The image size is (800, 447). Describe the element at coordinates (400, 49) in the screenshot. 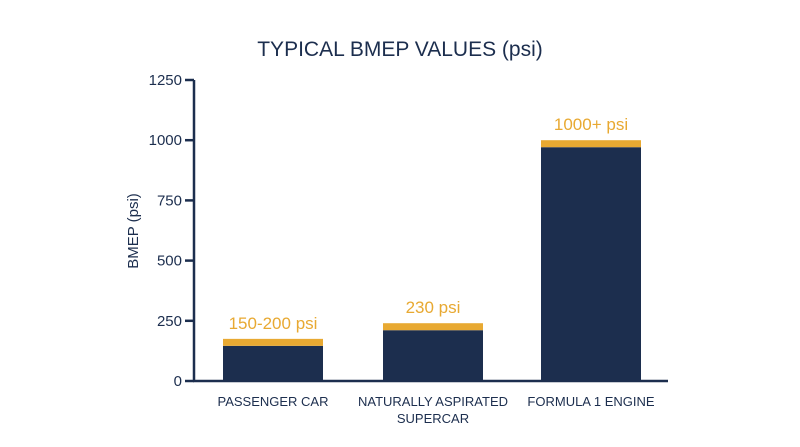

I see `chart-title: TYPICAL BMEP VALUES (psi)` at that location.